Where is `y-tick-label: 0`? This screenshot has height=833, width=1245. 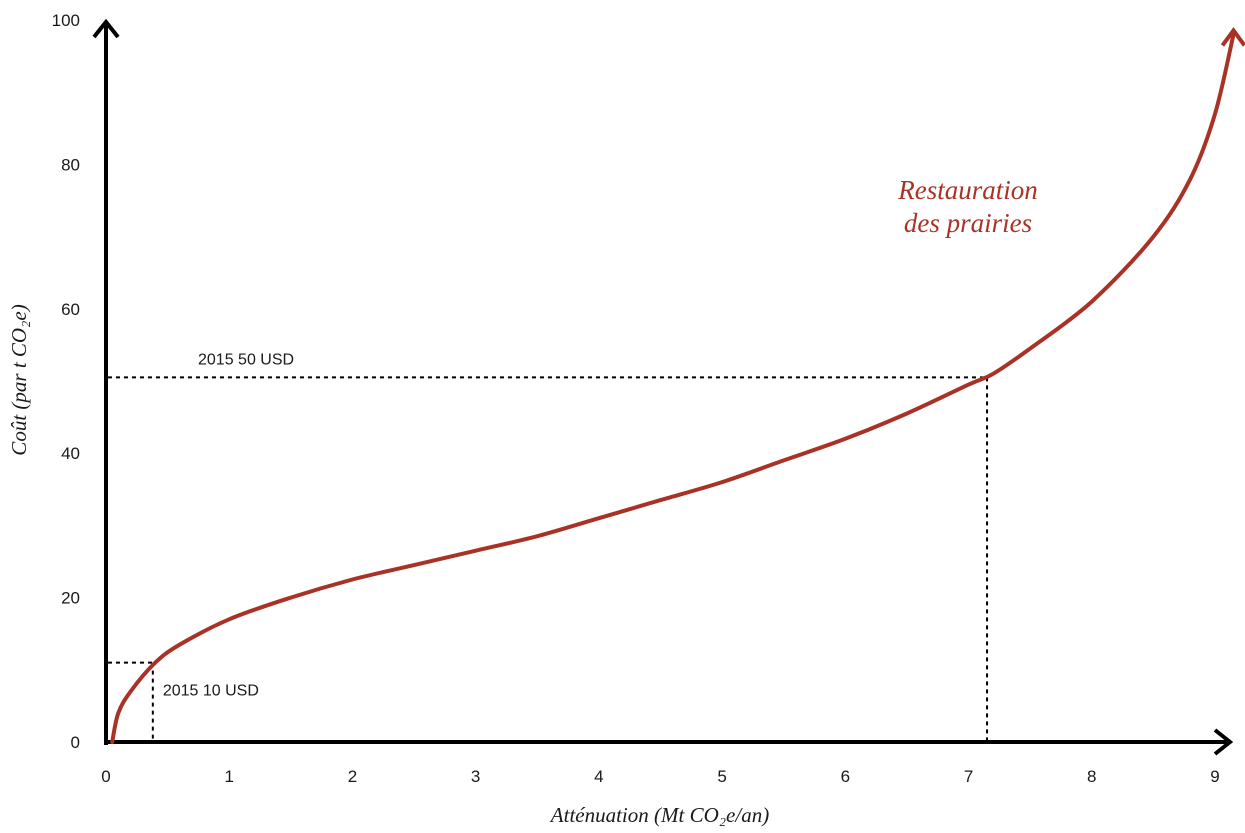 y-tick-label: 0 is located at coordinates (75, 742).